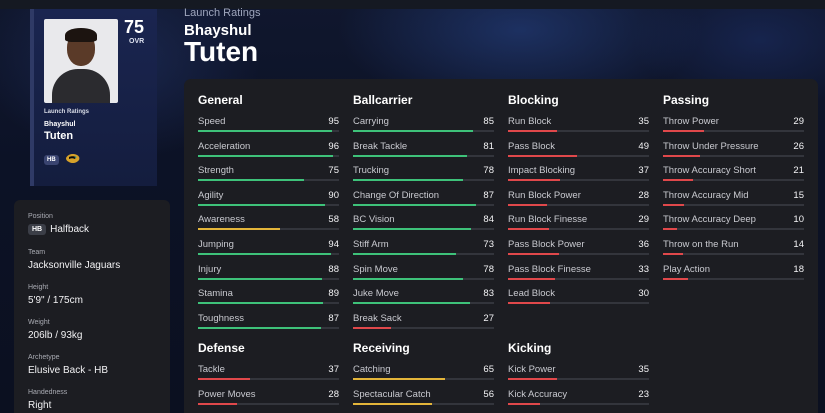 The height and width of the screenshot is (413, 825). What do you see at coordinates (40, 216) in the screenshot?
I see `position-label: Position` at bounding box center [40, 216].